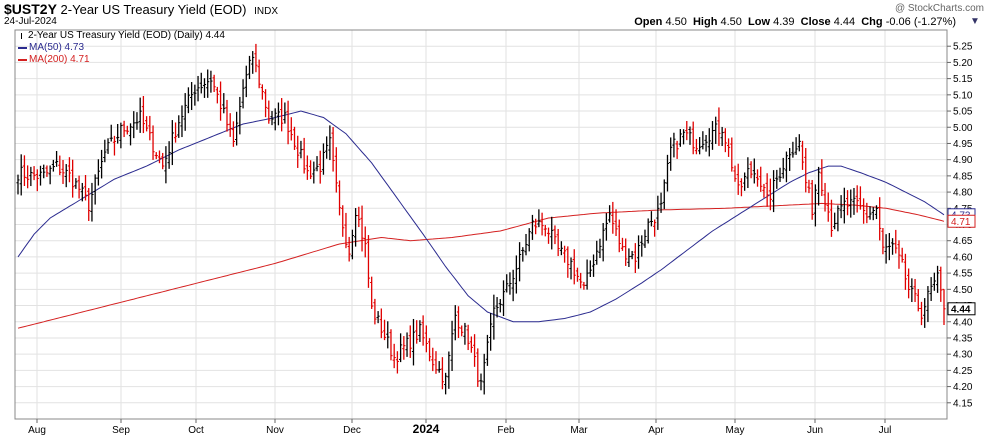 Image resolution: width=990 pixels, height=438 pixels. I want to click on x-tick-label: May, so click(735, 430).